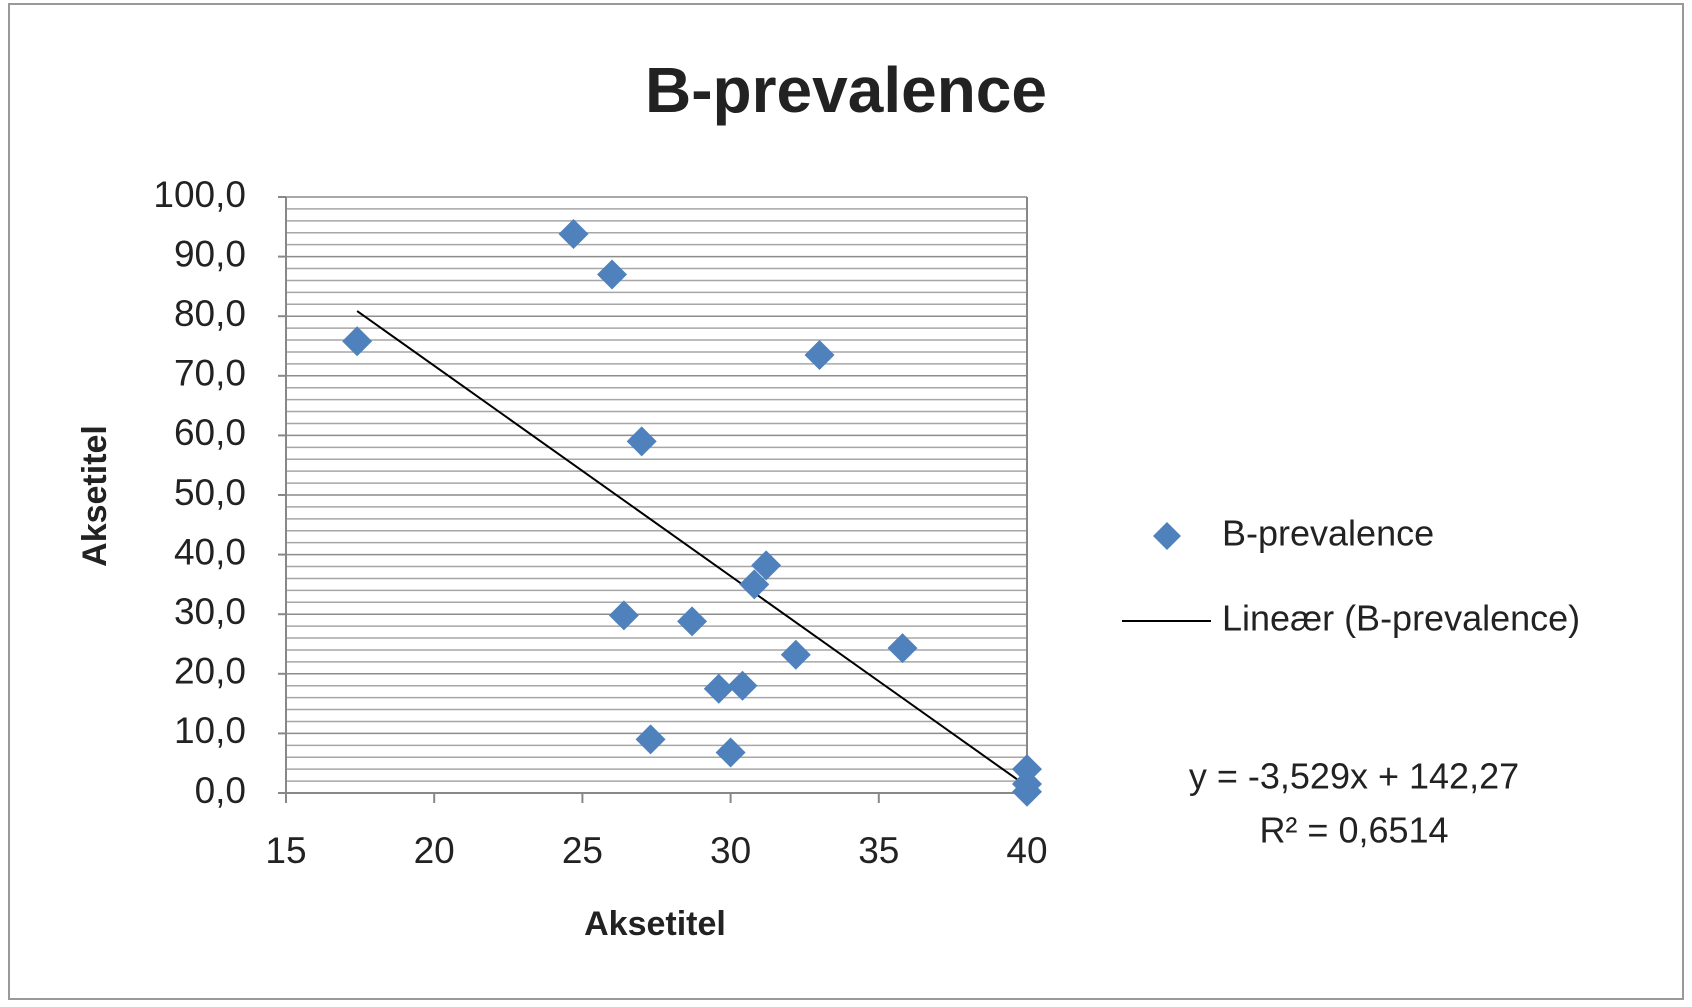  What do you see at coordinates (846, 90) in the screenshot?
I see `chart-title: B-prevalence` at bounding box center [846, 90].